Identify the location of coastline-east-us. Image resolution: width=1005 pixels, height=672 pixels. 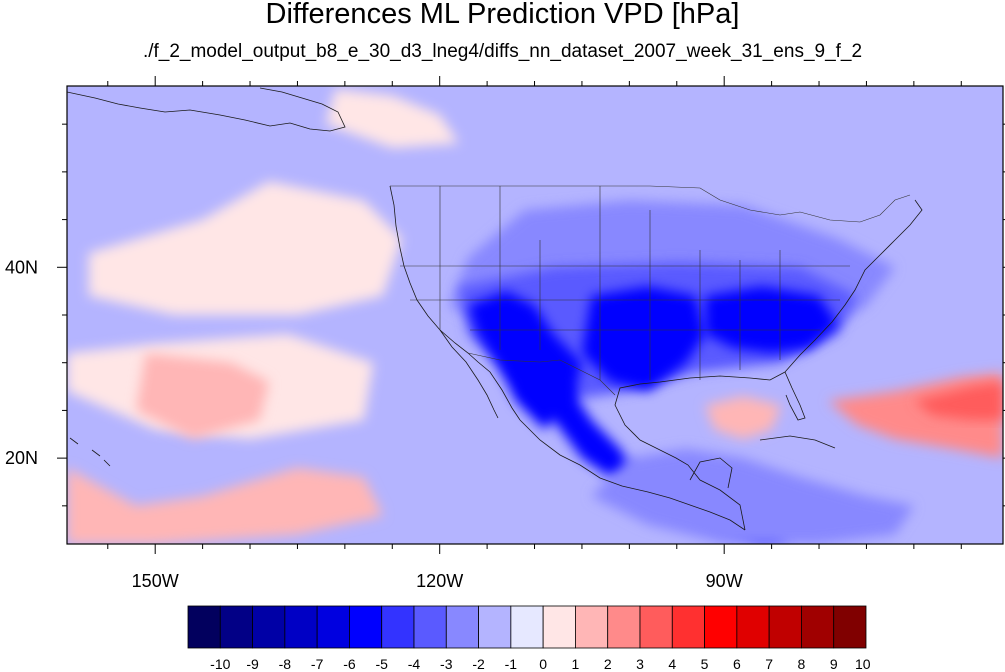
(853, 286).